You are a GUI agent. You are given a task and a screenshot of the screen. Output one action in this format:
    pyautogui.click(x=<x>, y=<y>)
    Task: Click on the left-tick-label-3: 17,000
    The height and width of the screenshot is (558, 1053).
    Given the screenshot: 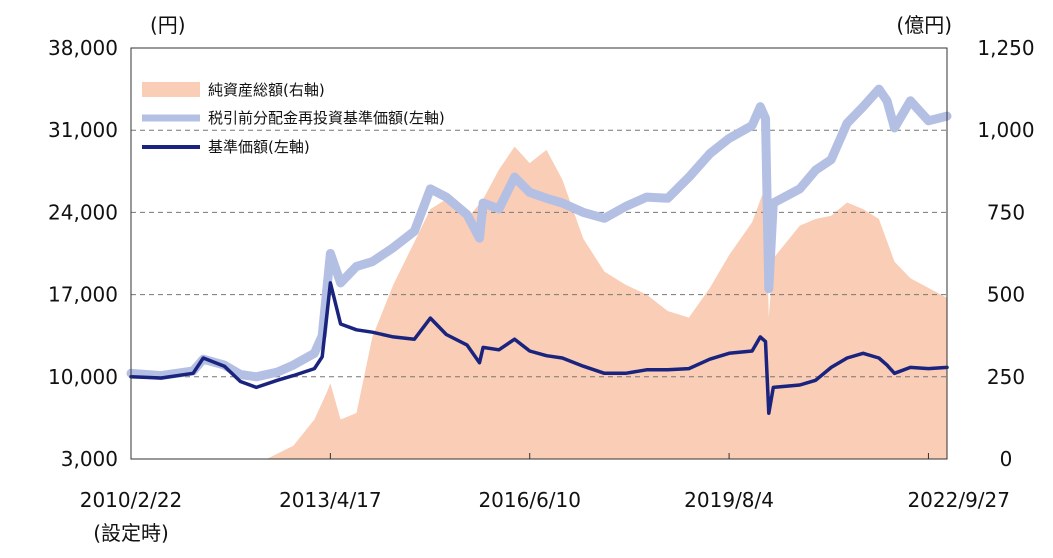 What is the action you would take?
    pyautogui.click(x=83, y=295)
    